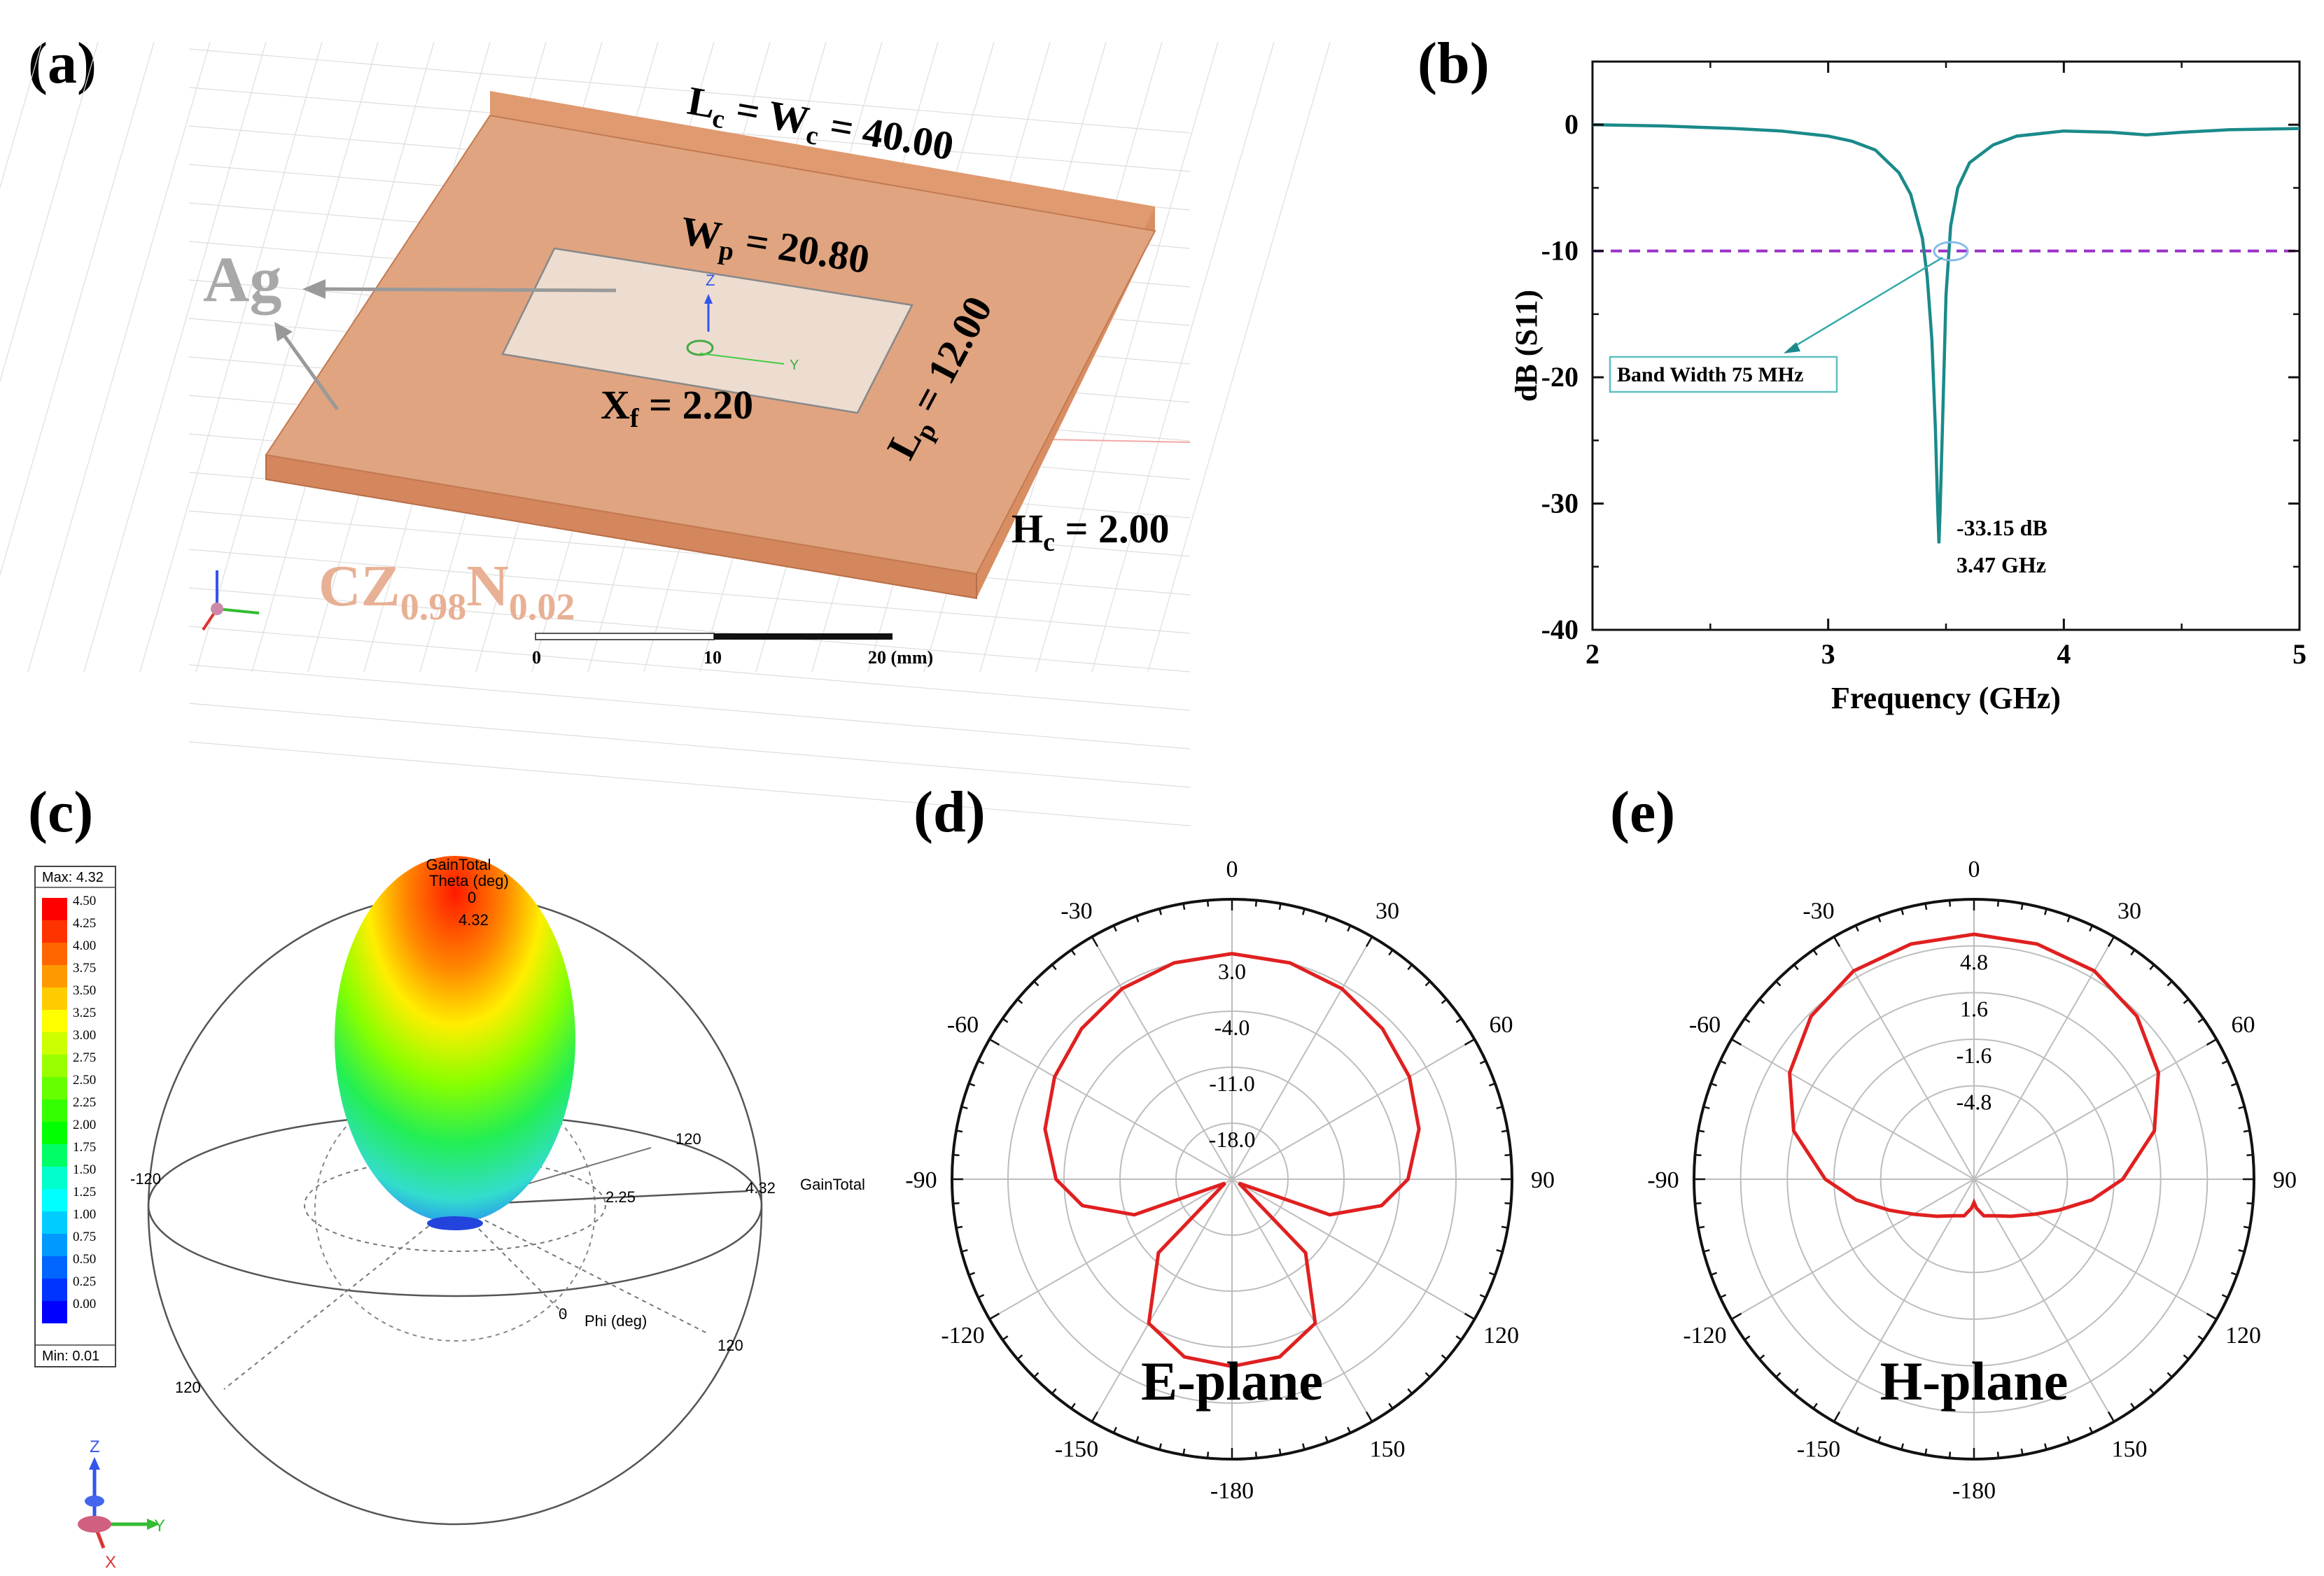 Image resolution: width=2324 pixels, height=1576 pixels. Describe the element at coordinates (1571, 124) in the screenshot. I see `y-tick-label: 0` at that location.